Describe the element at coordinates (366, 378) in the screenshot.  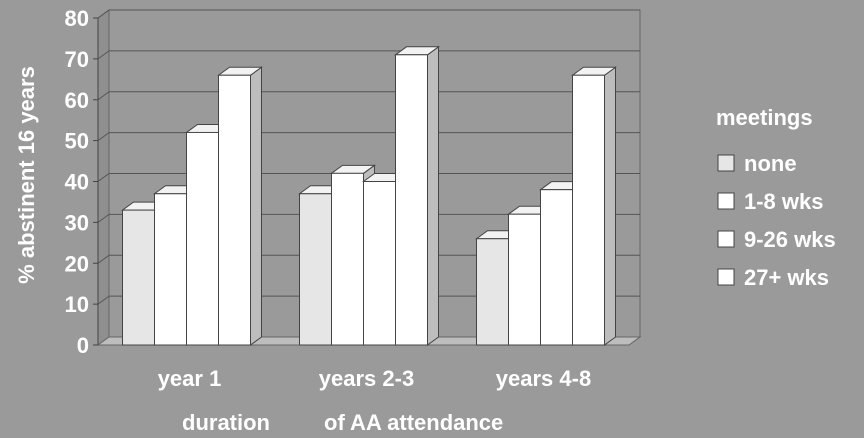
I see `category-label: years 2-3` at that location.